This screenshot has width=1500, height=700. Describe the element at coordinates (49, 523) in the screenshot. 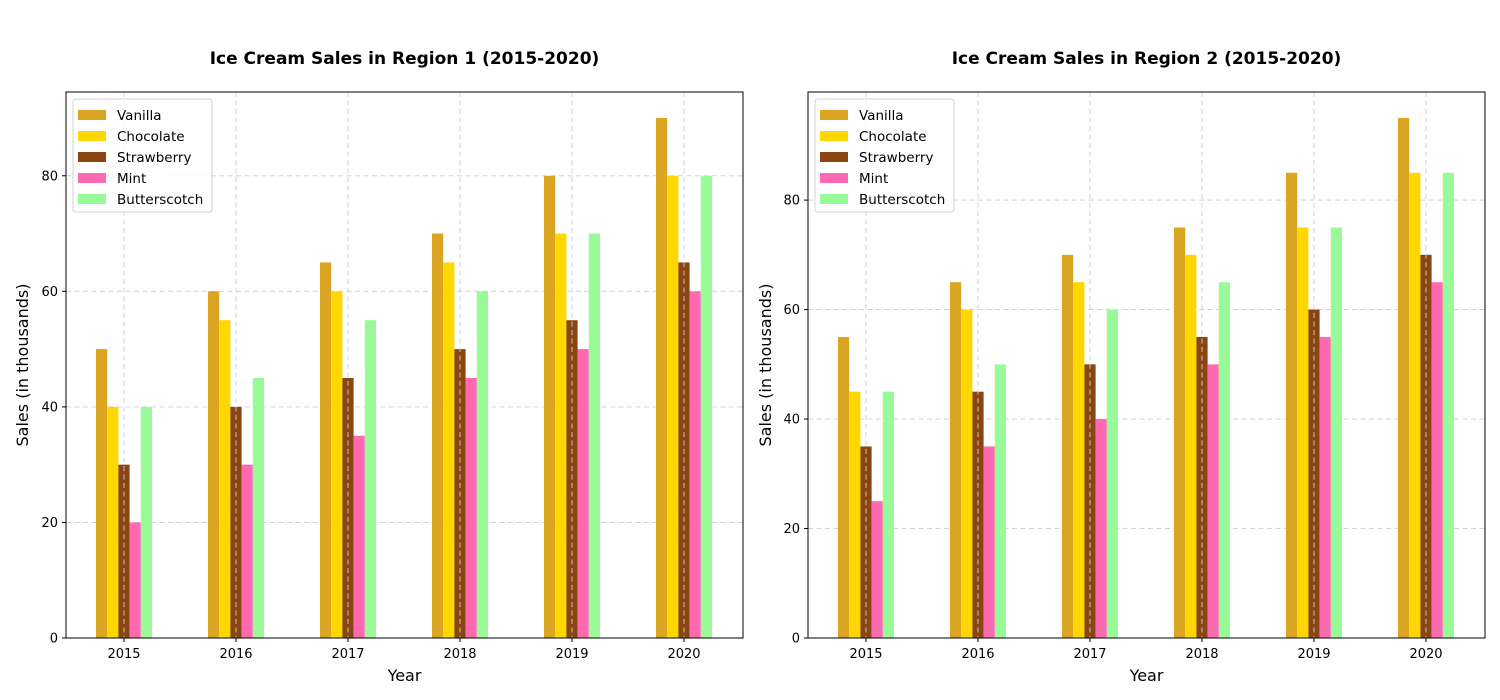

I see `y-tick-label: 20` at that location.